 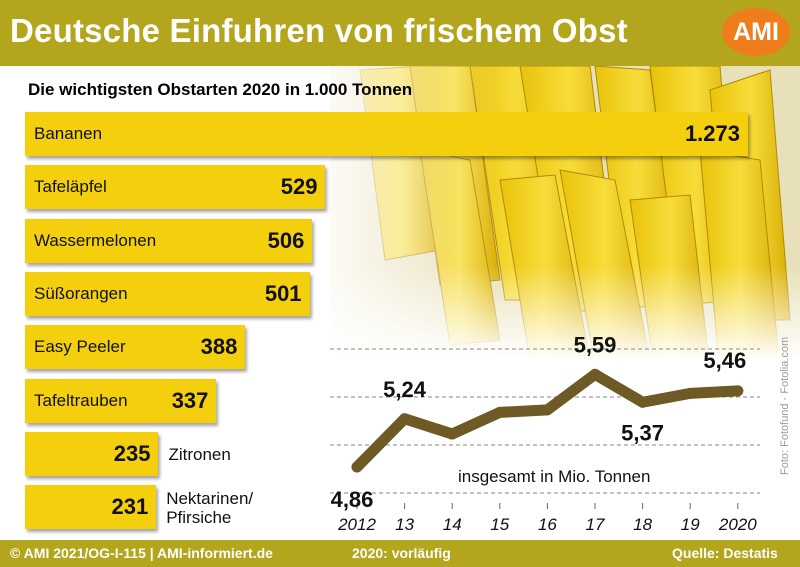 What do you see at coordinates (210, 508) in the screenshot?
I see `bar-category-label: Nektarinen/ Pfirsiche` at bounding box center [210, 508].